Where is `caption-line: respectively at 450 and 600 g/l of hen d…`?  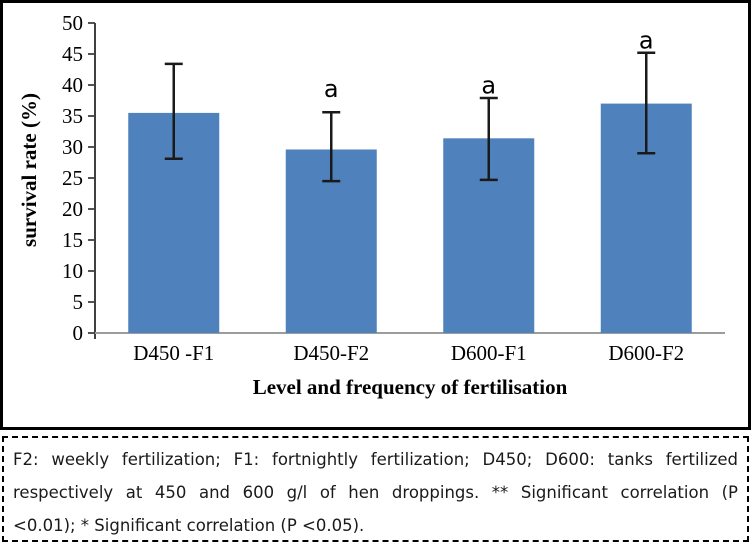
caption-line: respectively at 450 and 600 g/l of hen d… is located at coordinates (375, 492).